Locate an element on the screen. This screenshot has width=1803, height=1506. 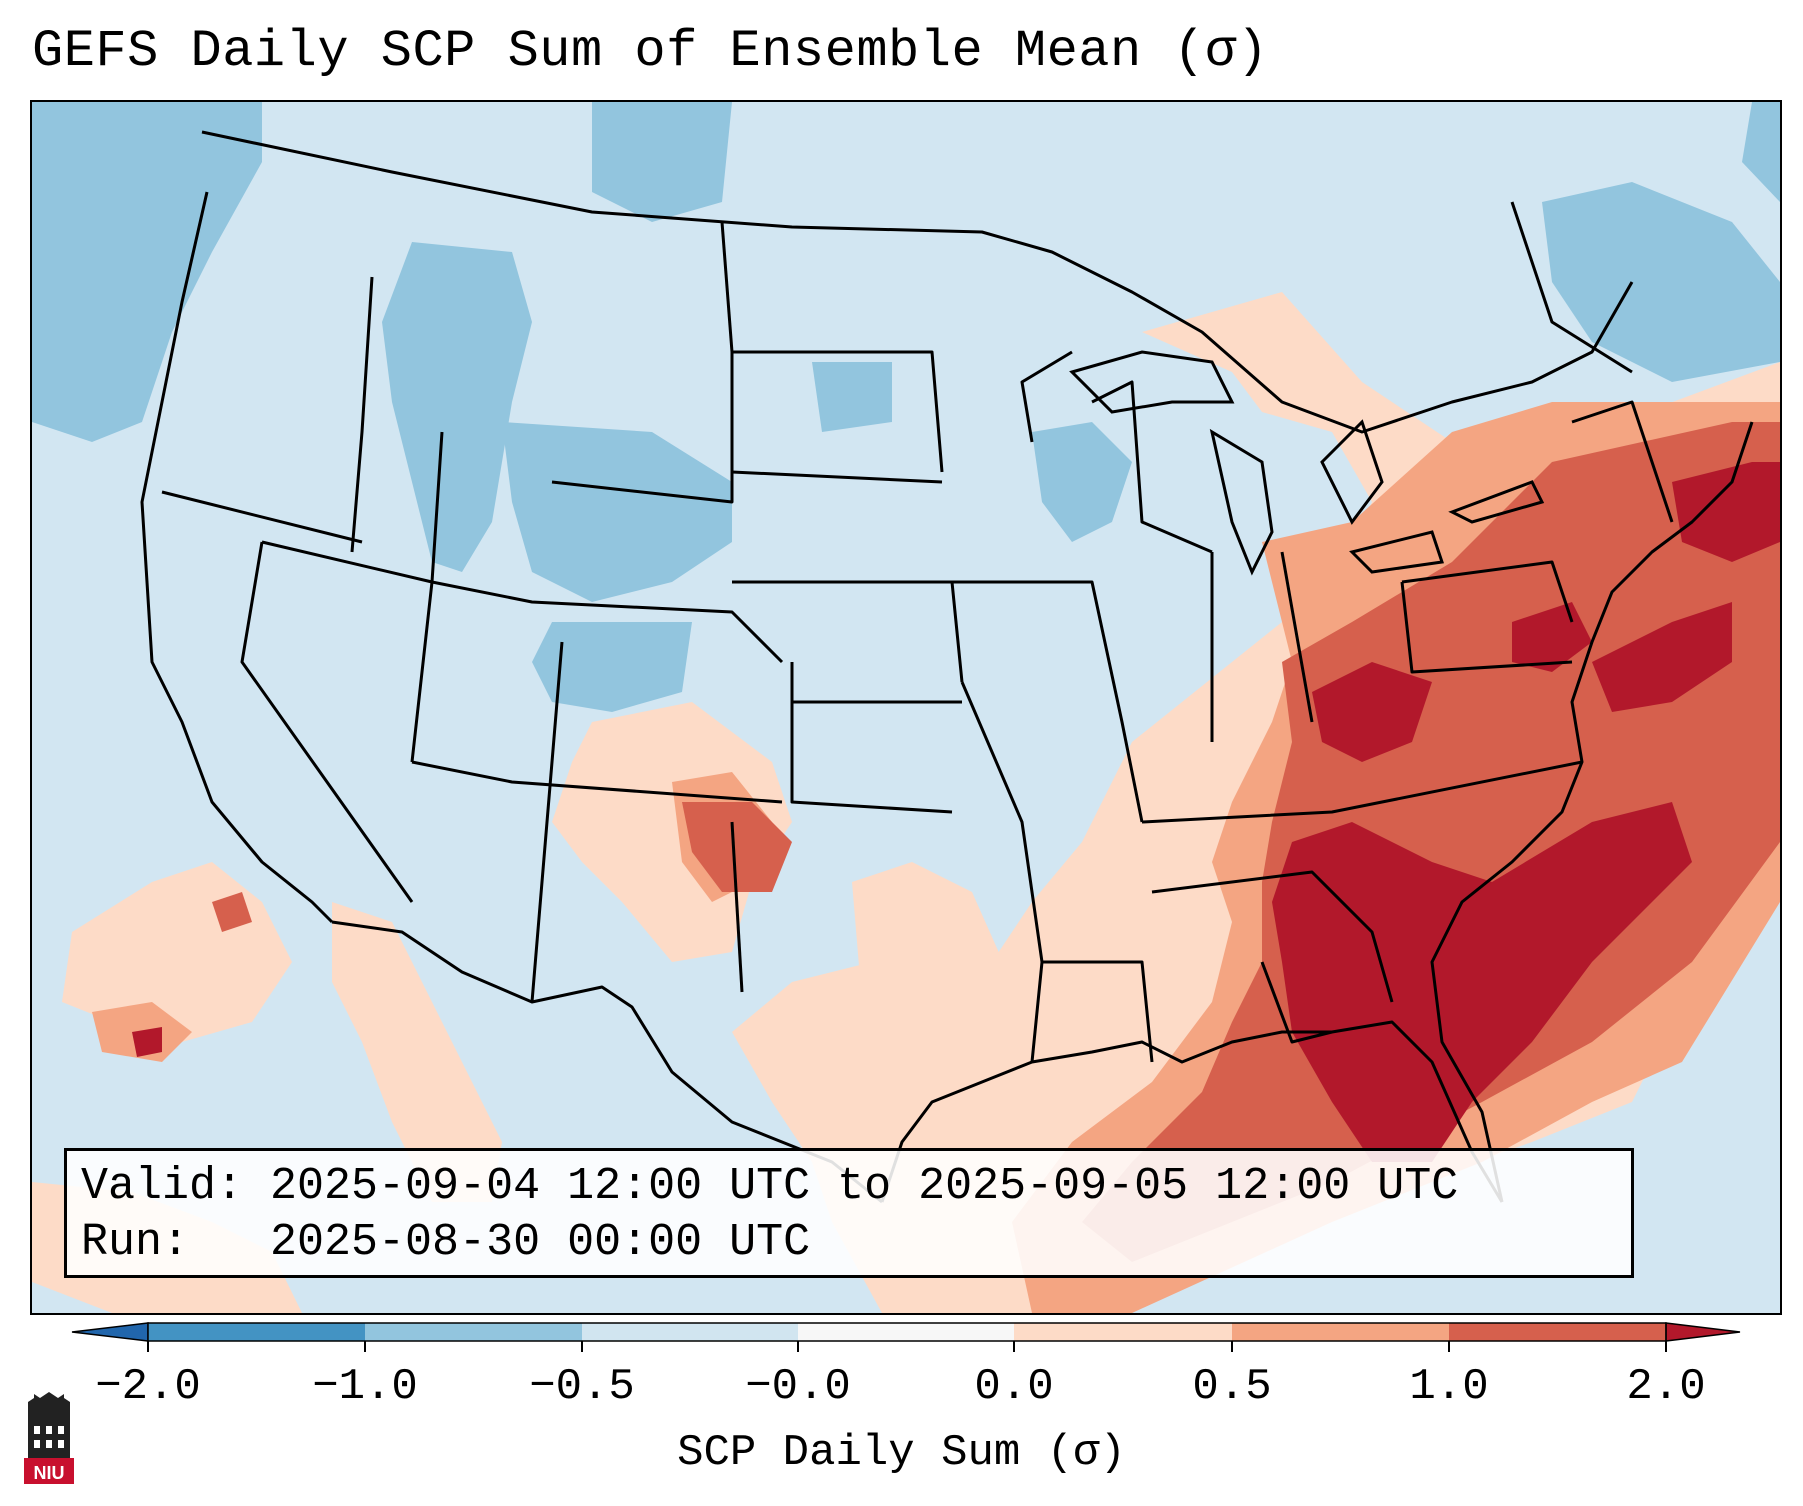
great-lakes is located at coordinates (1307, 463).